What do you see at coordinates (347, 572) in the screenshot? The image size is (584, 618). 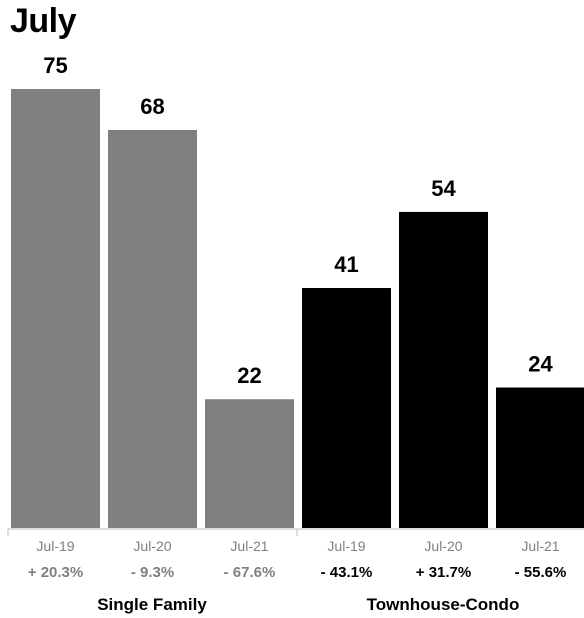 I see `change-percent-label: - 43.1%` at bounding box center [347, 572].